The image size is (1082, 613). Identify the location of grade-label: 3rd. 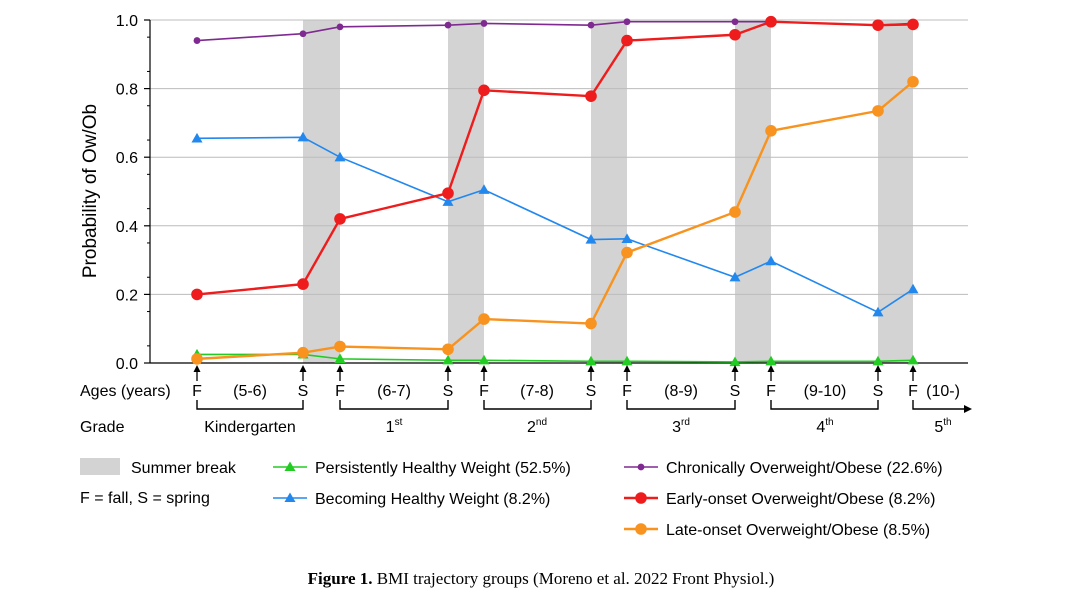
(681, 426).